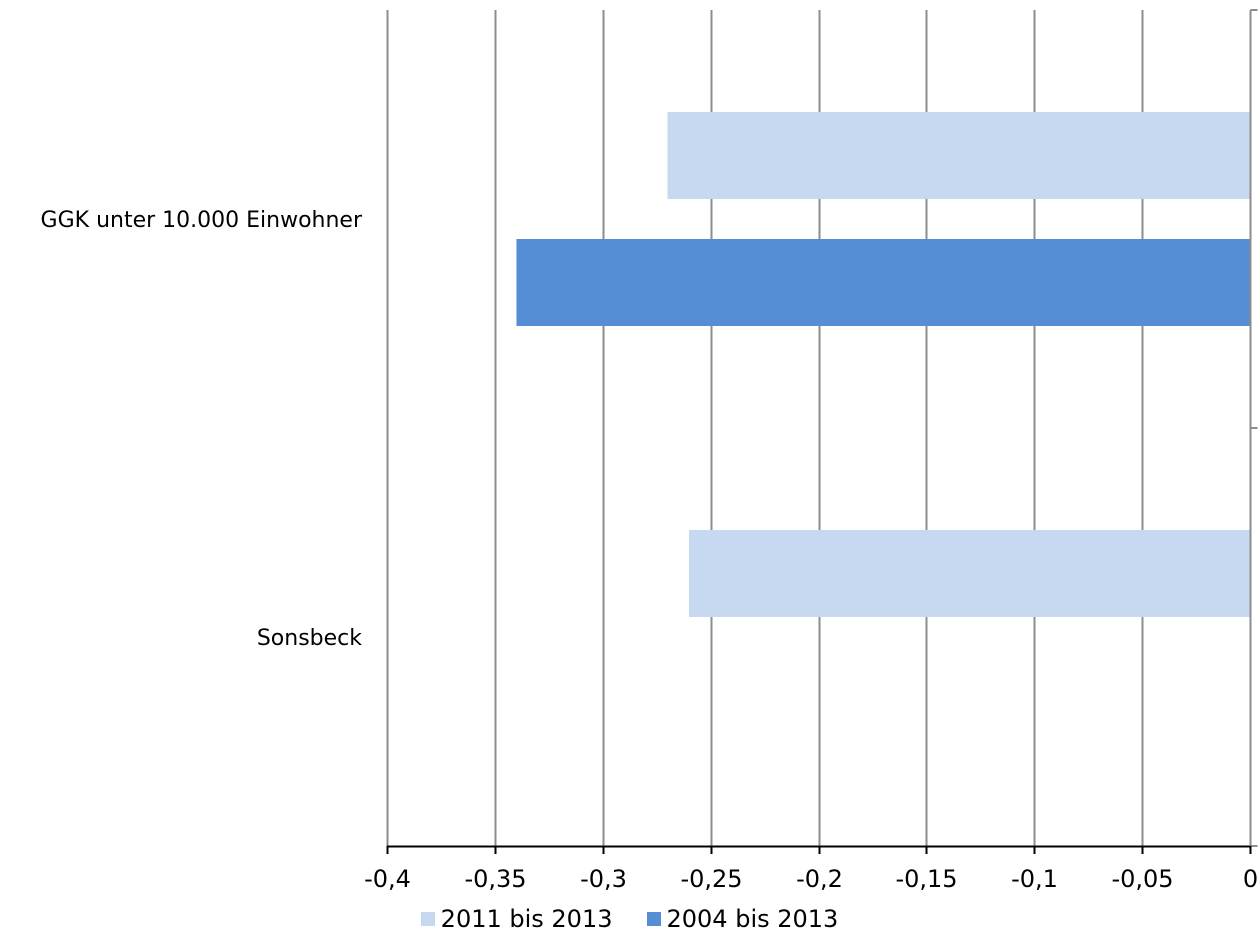  Describe the element at coordinates (752, 919) in the screenshot. I see `legend-label-series-2: 2004 bis 2013` at that location.